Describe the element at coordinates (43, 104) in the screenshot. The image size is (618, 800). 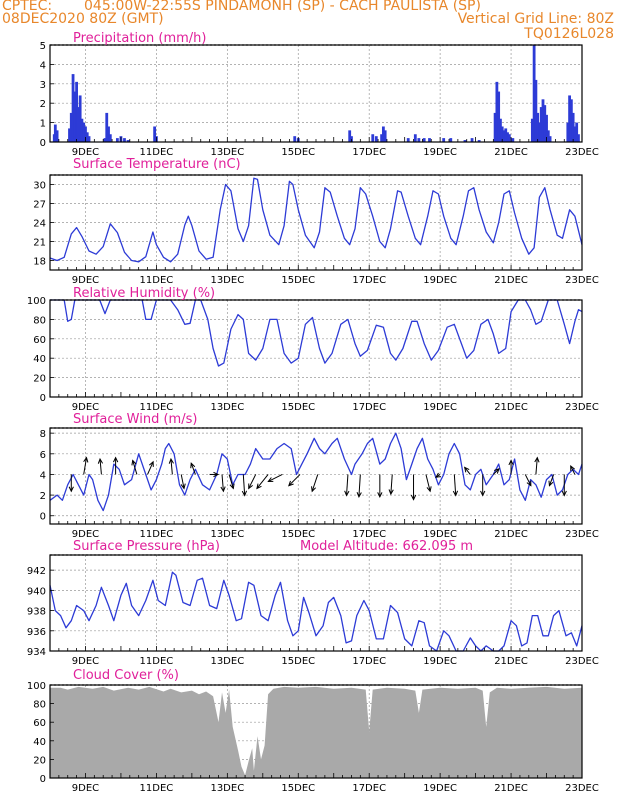
I see `y-tick-label: 2` at that location.